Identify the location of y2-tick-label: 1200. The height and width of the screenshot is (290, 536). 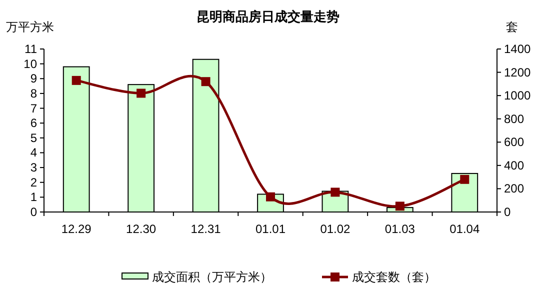
(518, 72).